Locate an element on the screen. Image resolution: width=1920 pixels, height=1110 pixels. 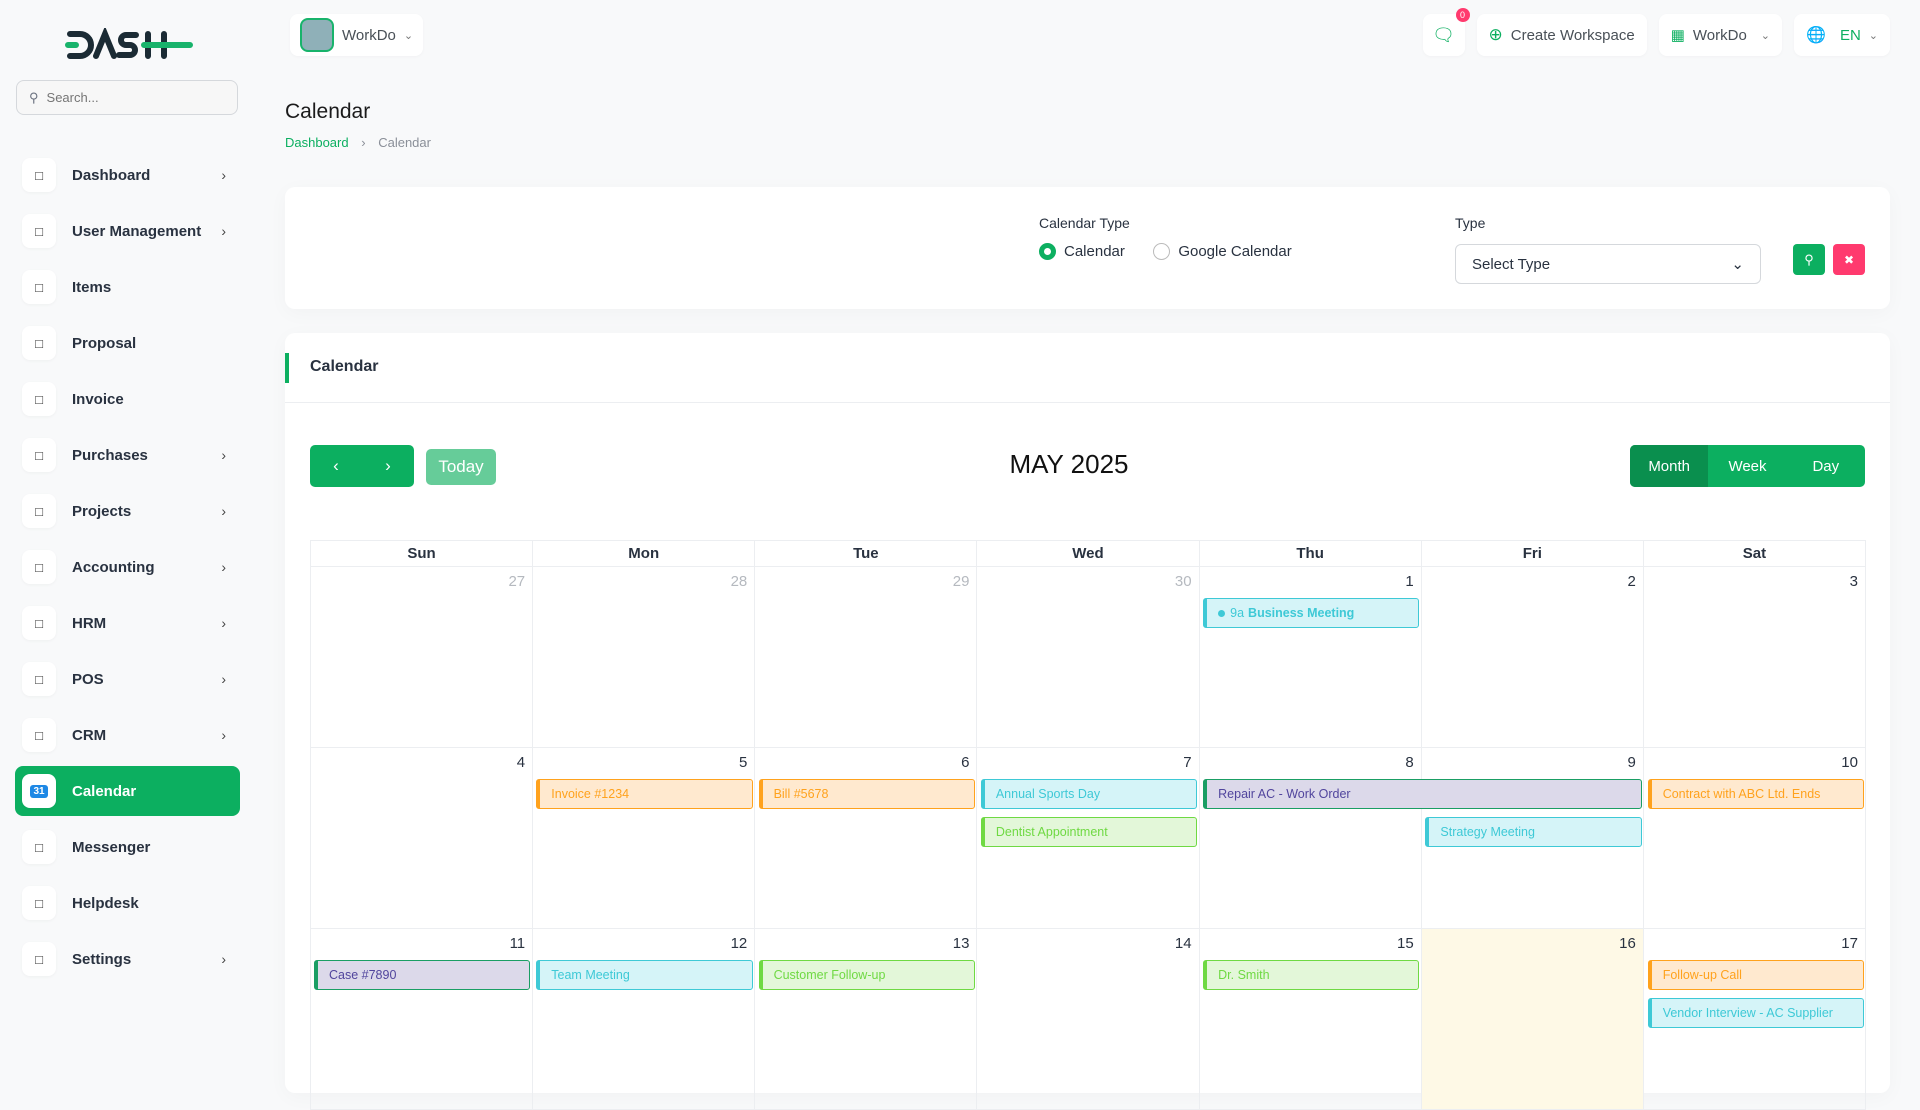
view-week-button: Week is located at coordinates (1747, 466).